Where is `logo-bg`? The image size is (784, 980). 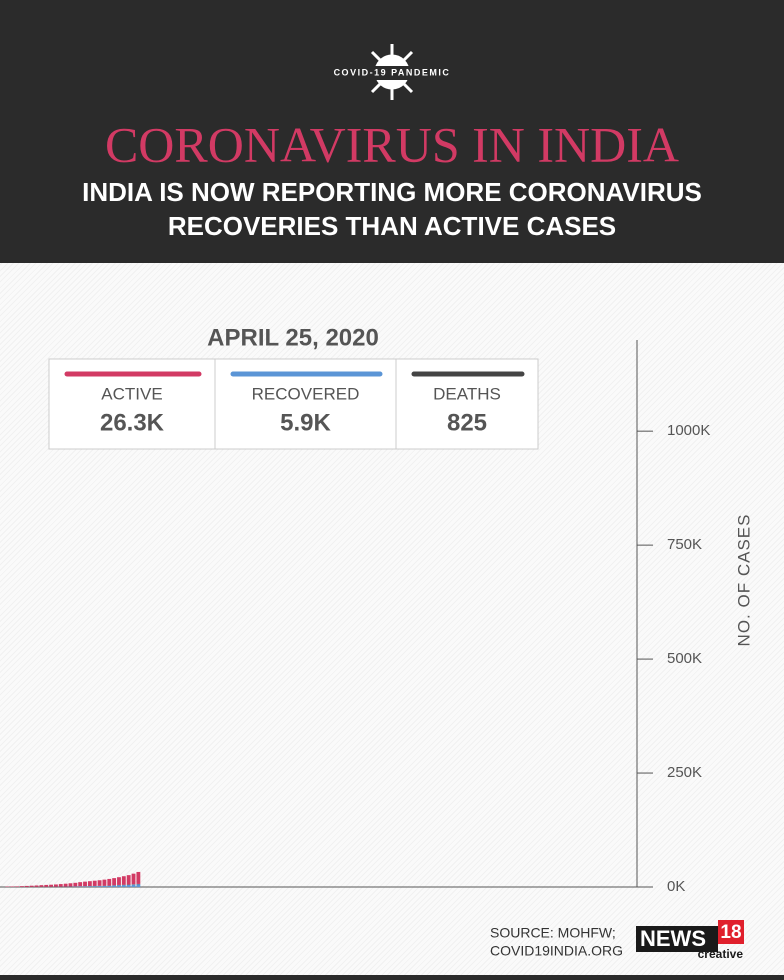 logo-bg is located at coordinates (677, 939).